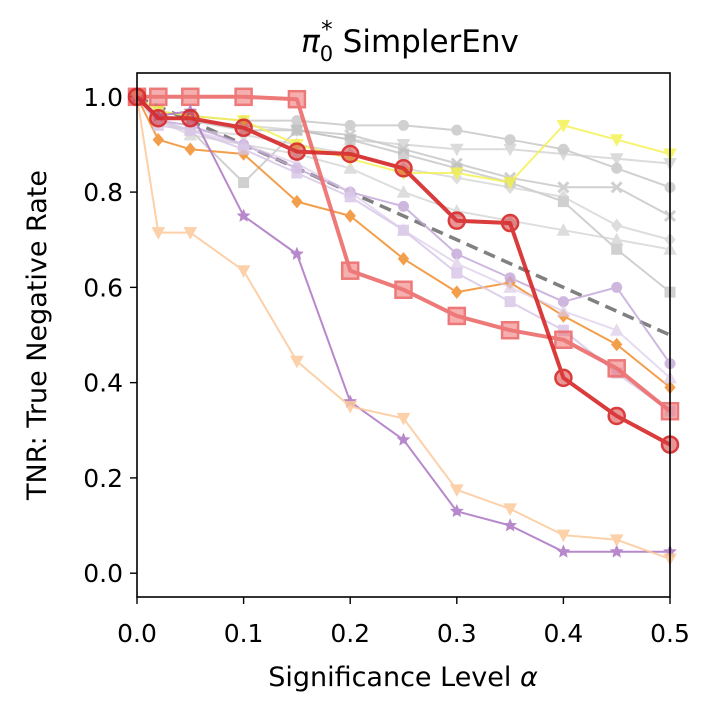  I want to click on title-superscript: *, so click(327, 30).